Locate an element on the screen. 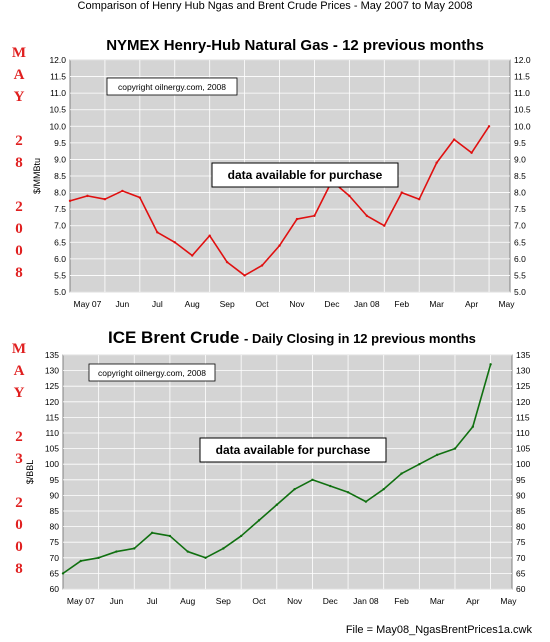 The image size is (550, 642). chart1-ytick-right: 11.5 is located at coordinates (522, 77).